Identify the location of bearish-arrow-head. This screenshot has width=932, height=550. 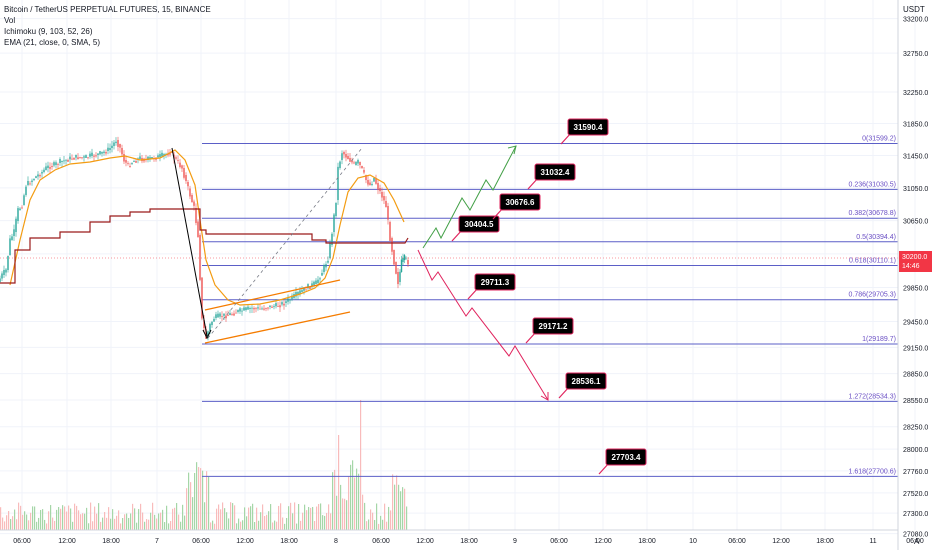
(544, 396).